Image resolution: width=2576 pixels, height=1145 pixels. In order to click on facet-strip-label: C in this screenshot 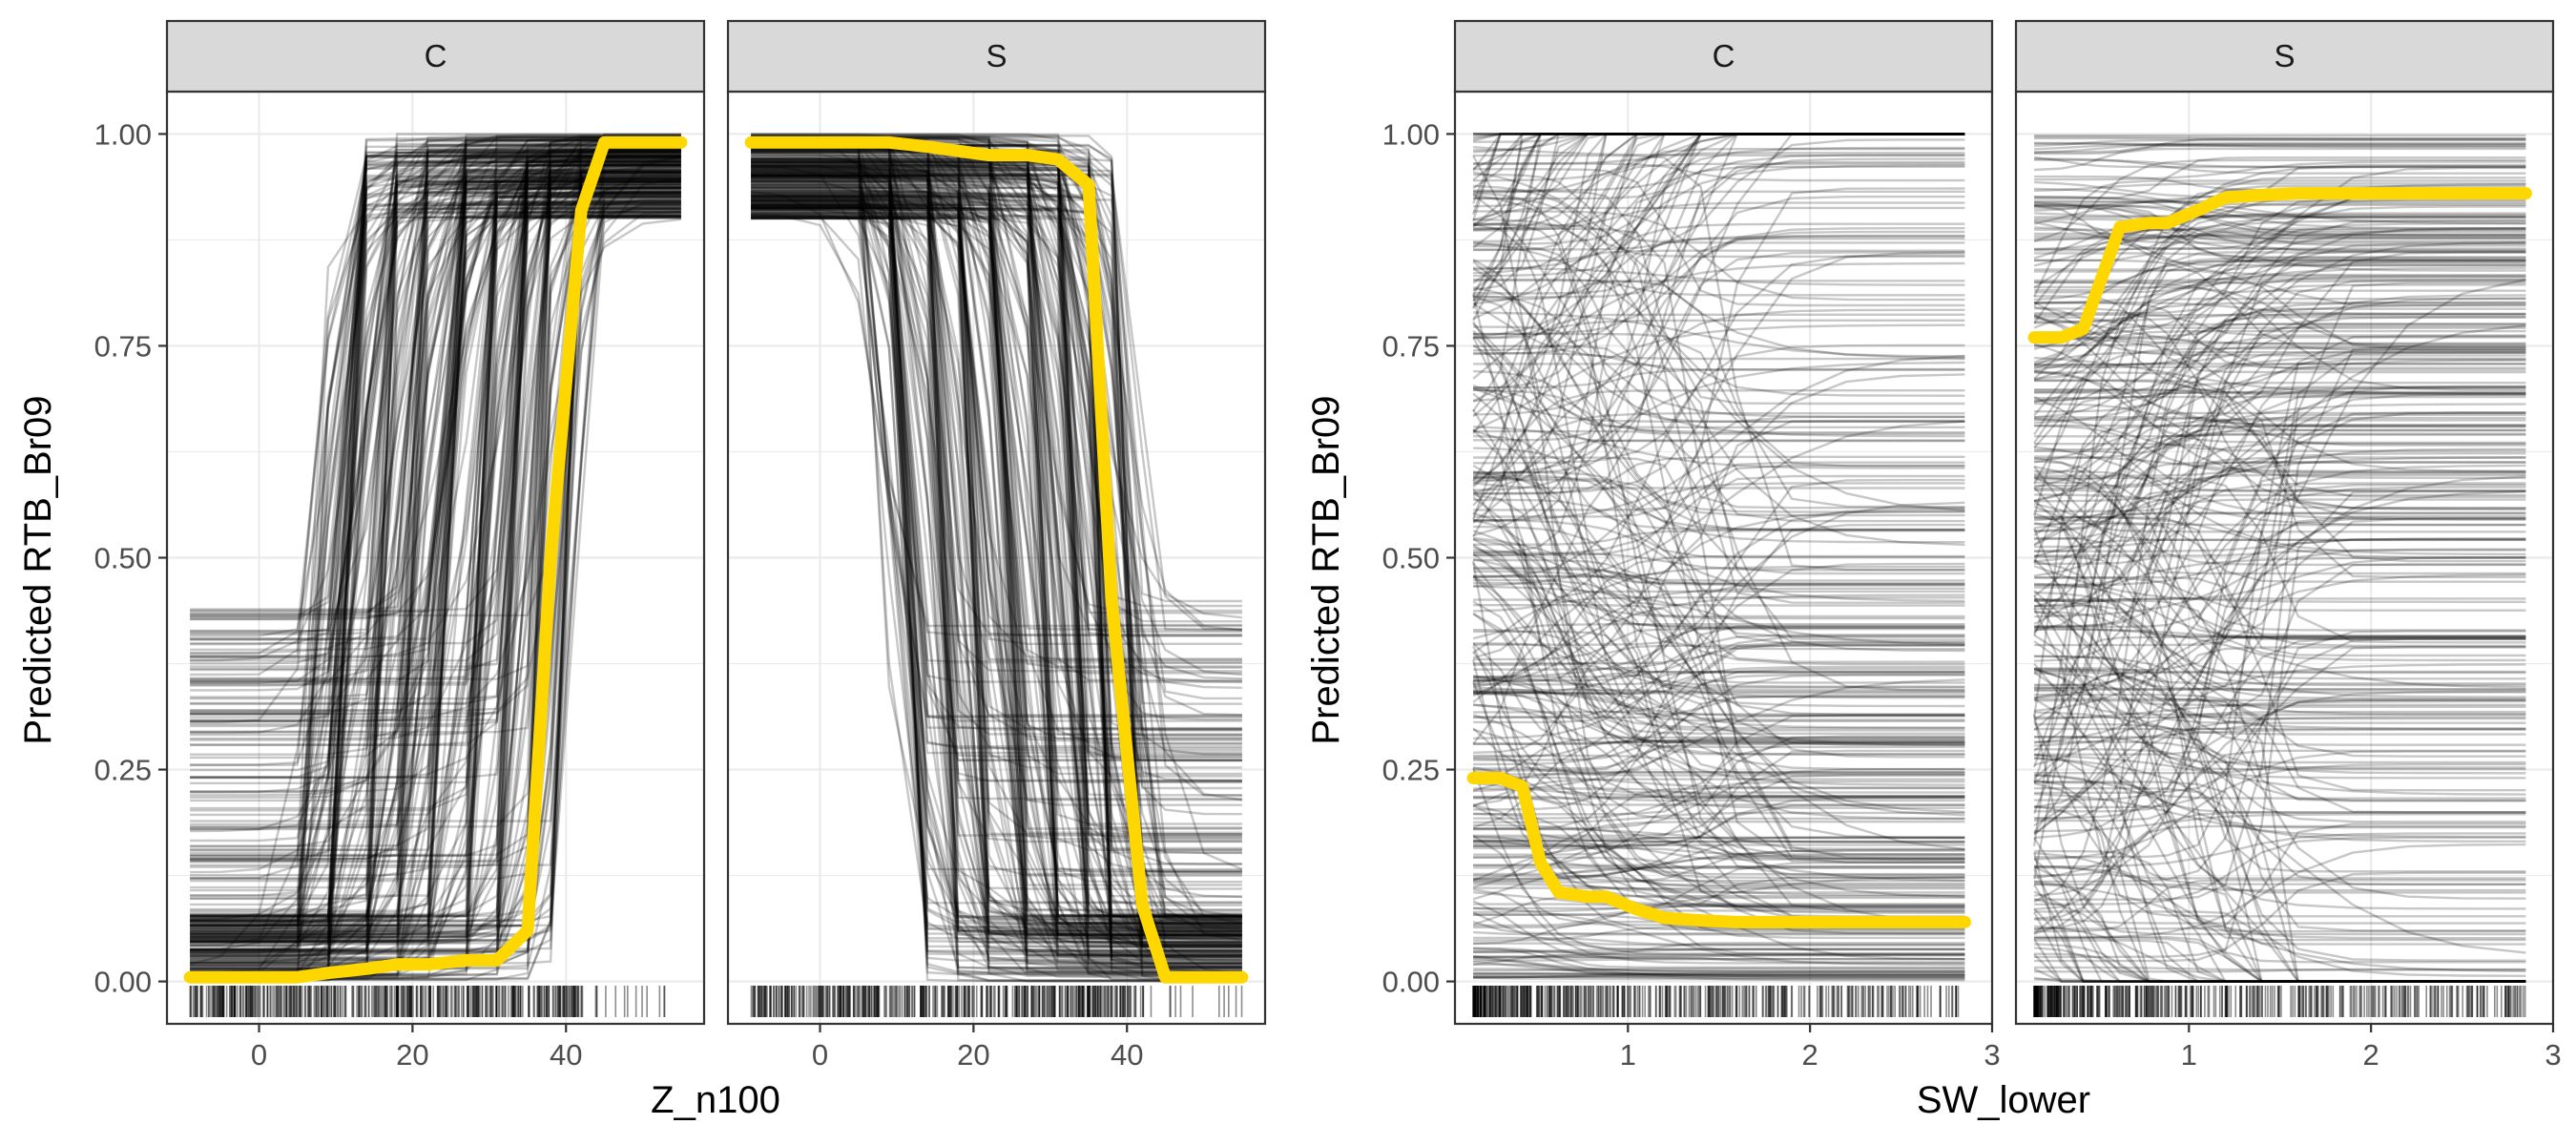, I will do `click(1724, 55)`.